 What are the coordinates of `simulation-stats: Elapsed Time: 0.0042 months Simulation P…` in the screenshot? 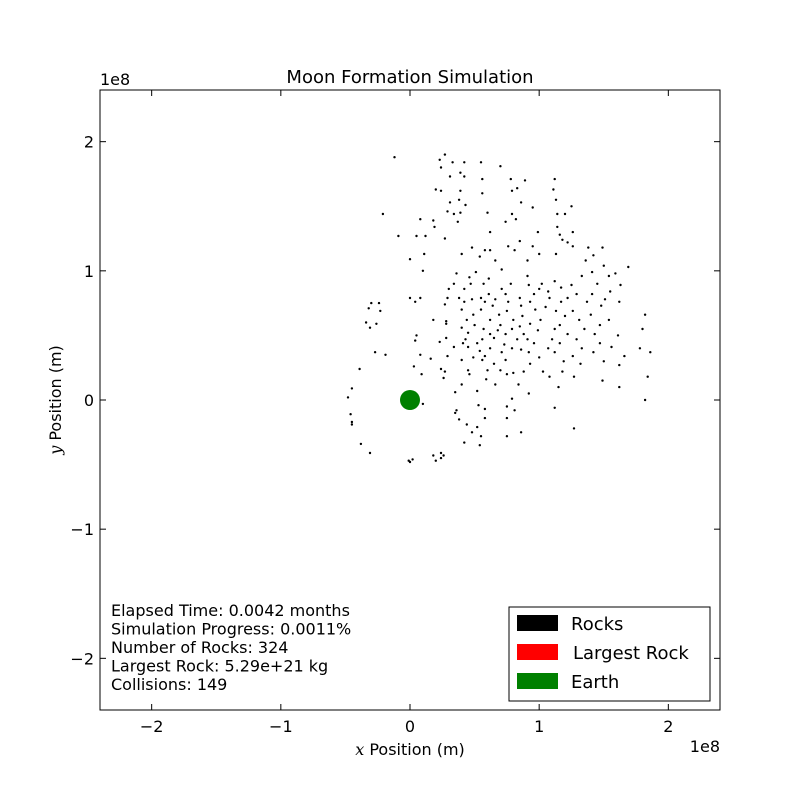 It's located at (231, 647).